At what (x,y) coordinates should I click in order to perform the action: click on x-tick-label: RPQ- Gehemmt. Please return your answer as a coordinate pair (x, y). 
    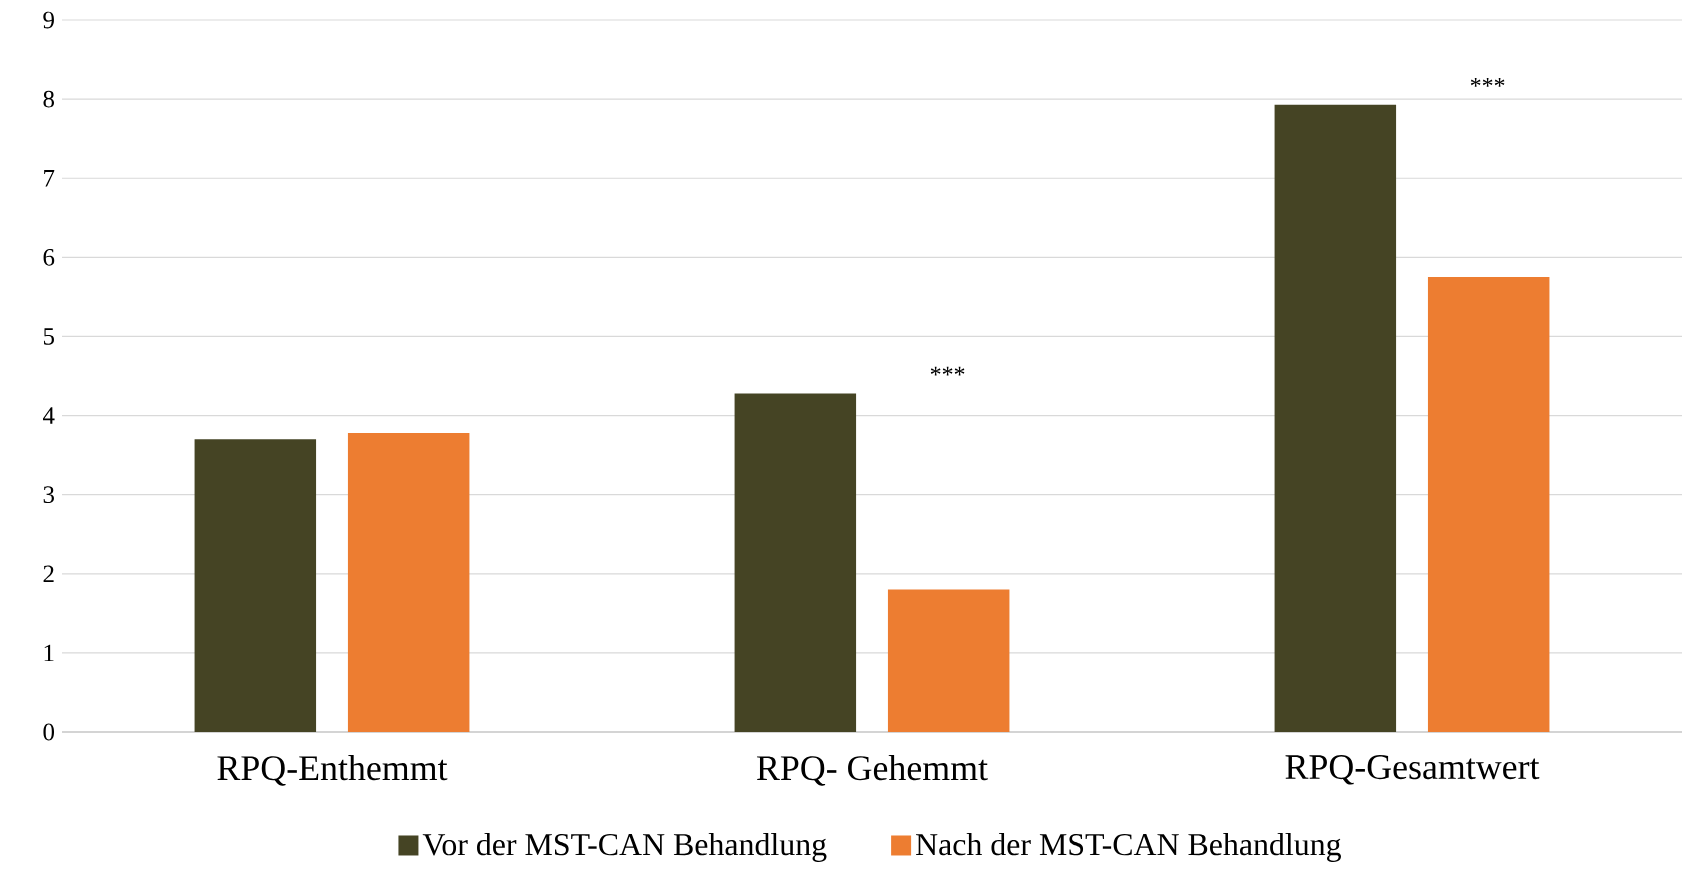
    Looking at the image, I should click on (872, 770).